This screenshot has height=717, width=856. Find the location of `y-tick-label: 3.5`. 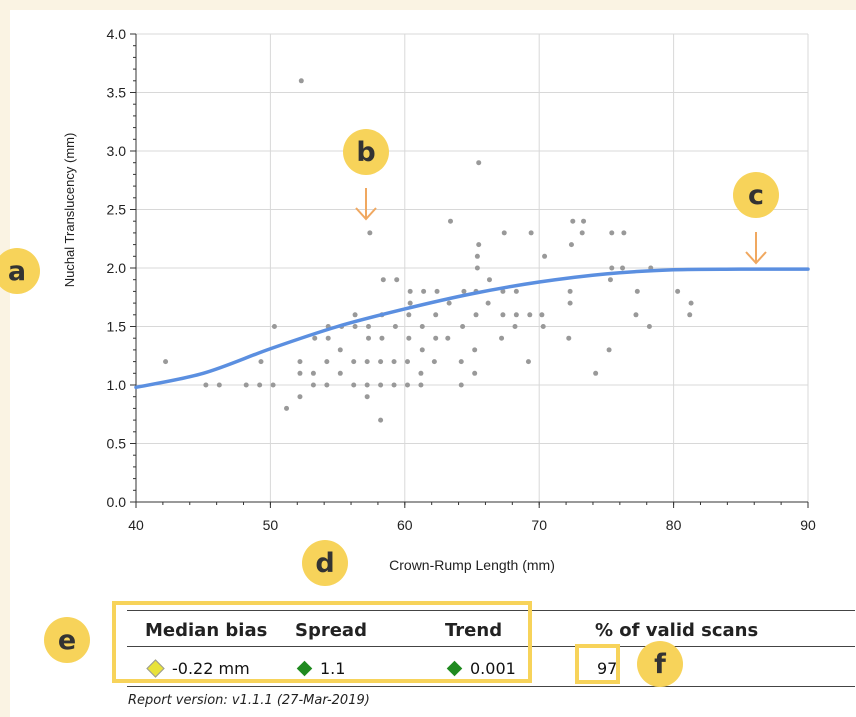

y-tick-label: 3.5 is located at coordinates (117, 93).